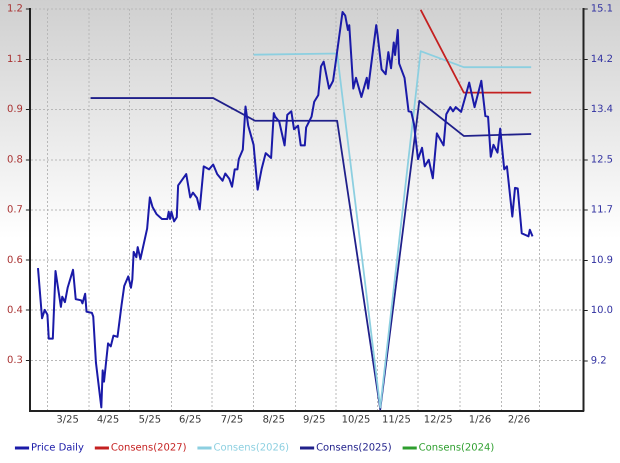 Image resolution: width=620 pixels, height=463 pixels. Describe the element at coordinates (274, 420) in the screenshot. I see `x-tick-label: 8/25` at that location.